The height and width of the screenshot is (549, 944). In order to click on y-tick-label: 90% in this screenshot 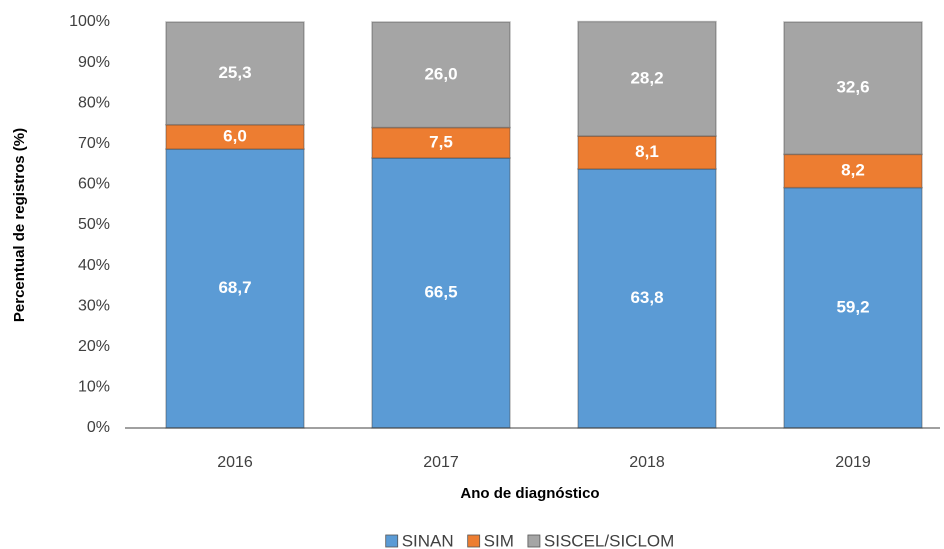, I will do `click(94, 62)`.